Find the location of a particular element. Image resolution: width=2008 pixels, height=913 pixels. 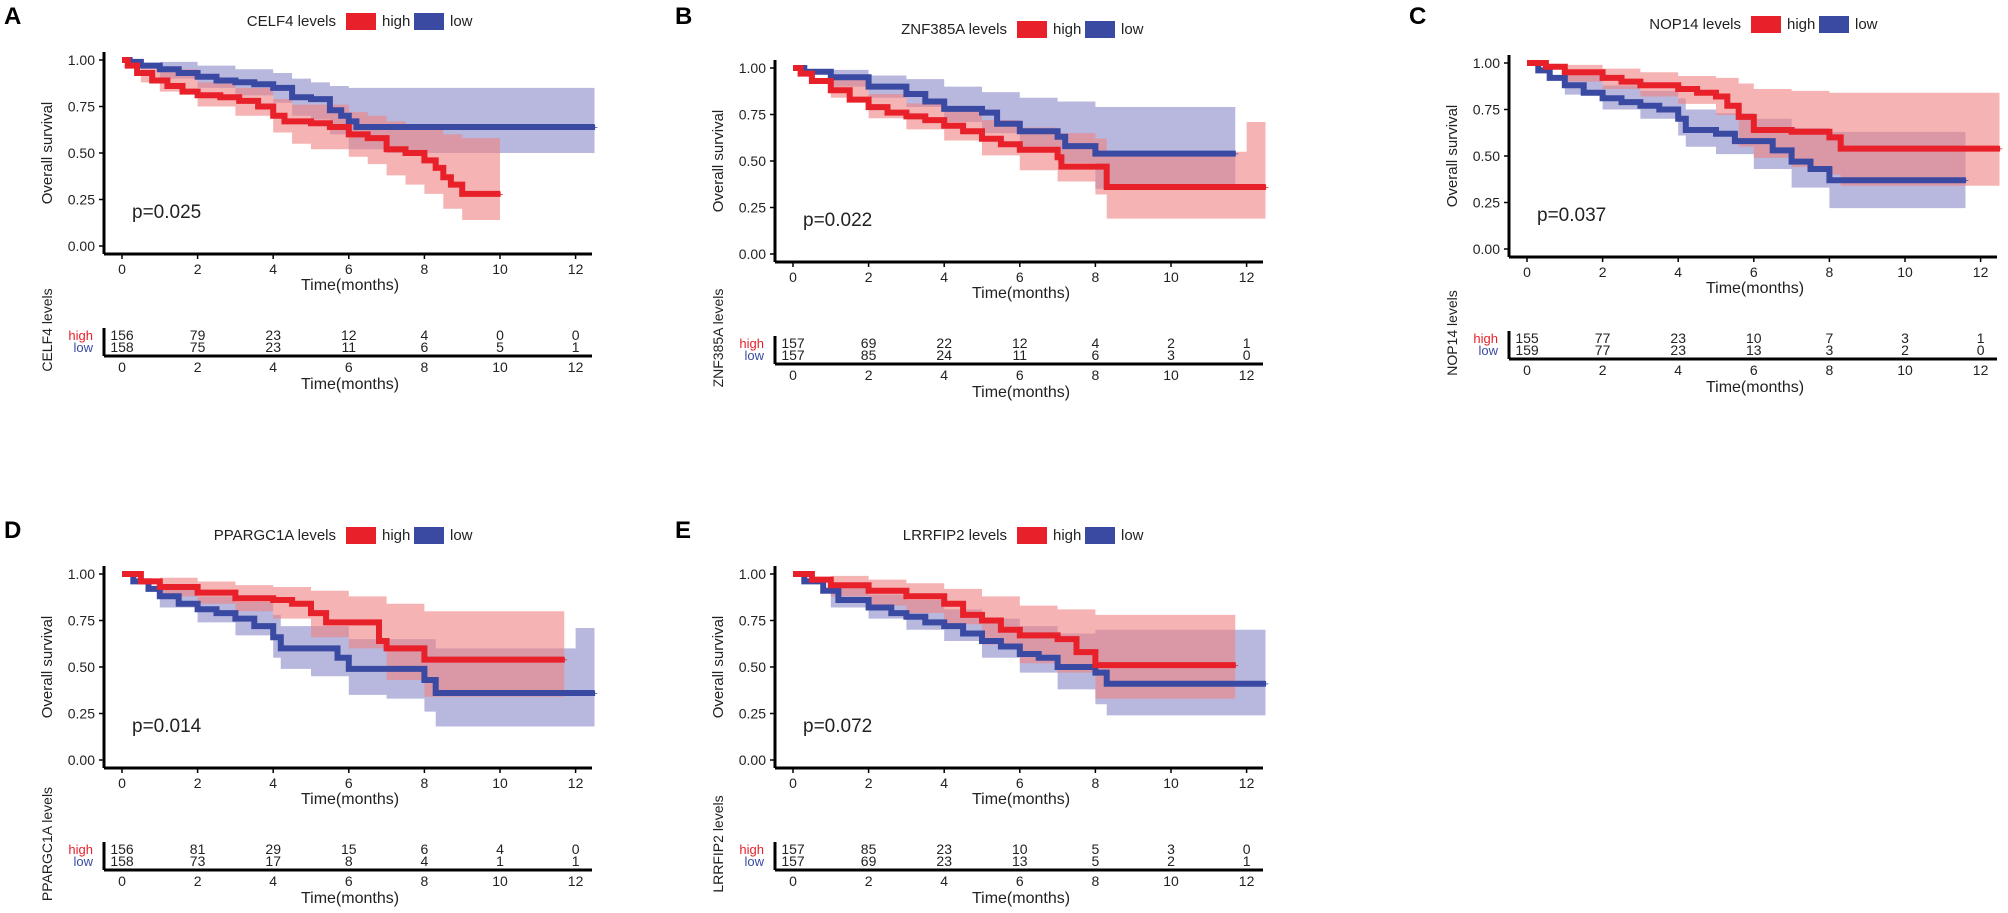

risk-row-label-low: low is located at coordinates (83, 347).